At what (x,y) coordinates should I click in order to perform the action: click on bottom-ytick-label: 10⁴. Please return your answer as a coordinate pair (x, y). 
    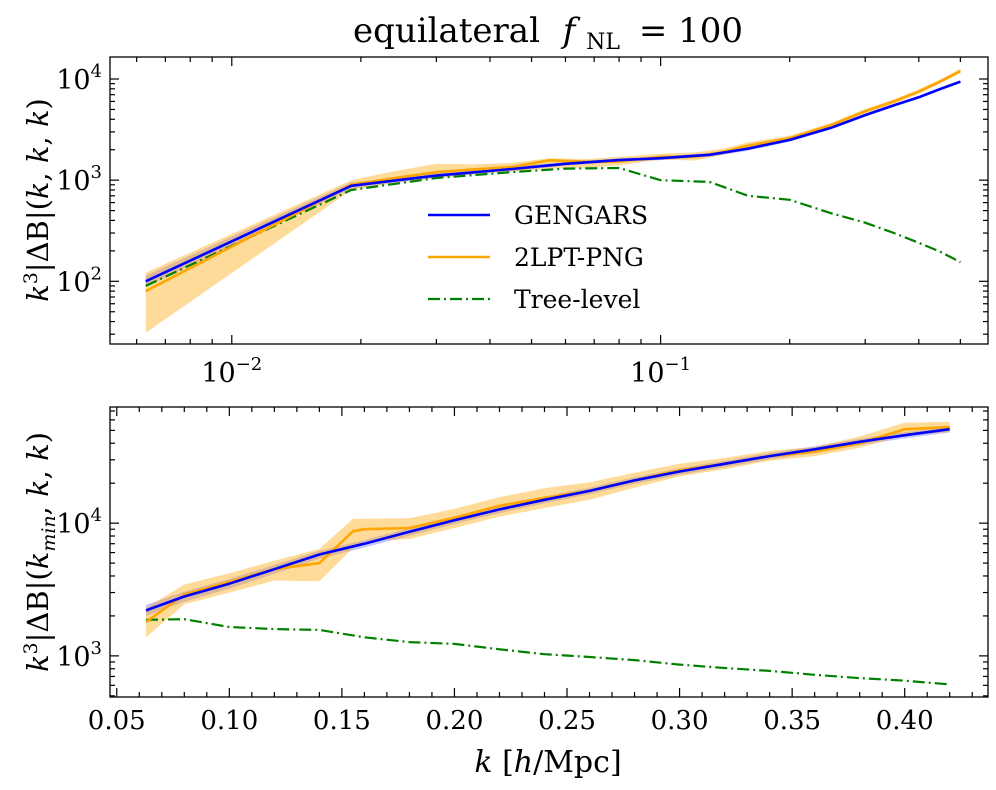
    Looking at the image, I should click on (79, 522).